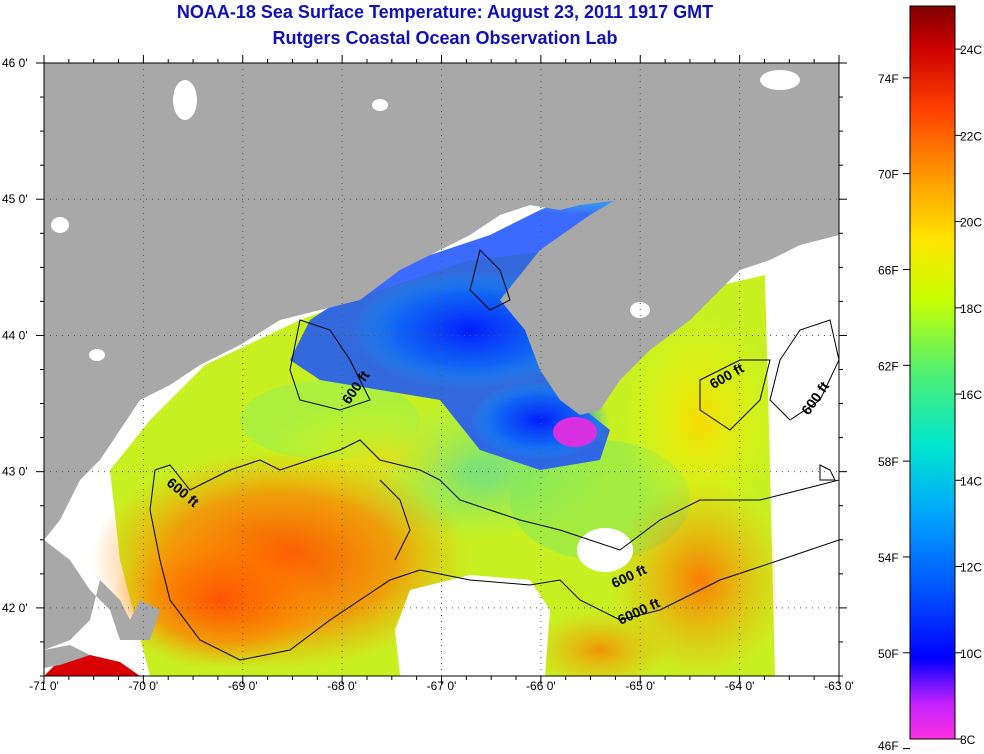  What do you see at coordinates (888, 558) in the screenshot?
I see `colorbar-fahrenheit-label: 54F` at bounding box center [888, 558].